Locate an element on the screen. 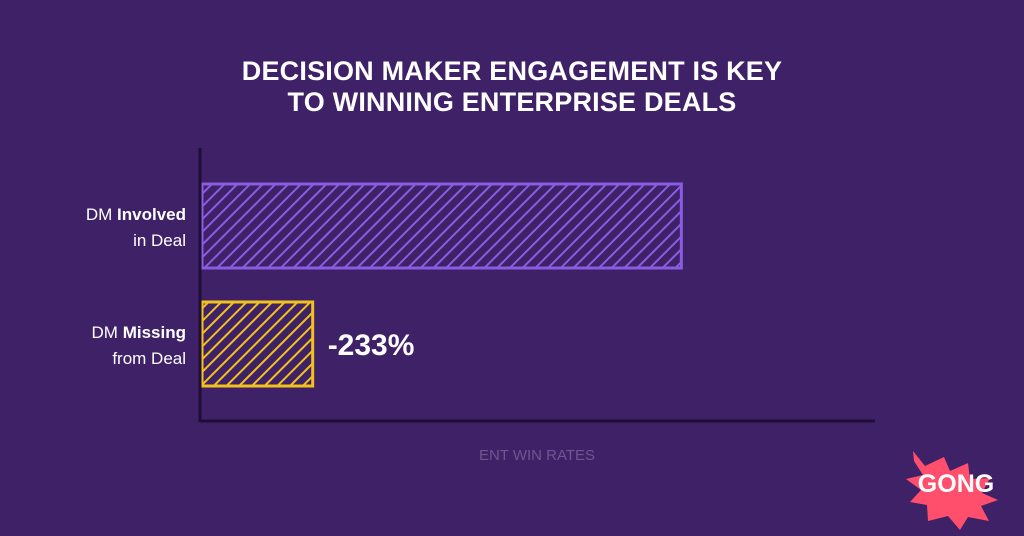 The image size is (1024, 536). category-label-involved-line1: DM Involved is located at coordinates (136, 214).